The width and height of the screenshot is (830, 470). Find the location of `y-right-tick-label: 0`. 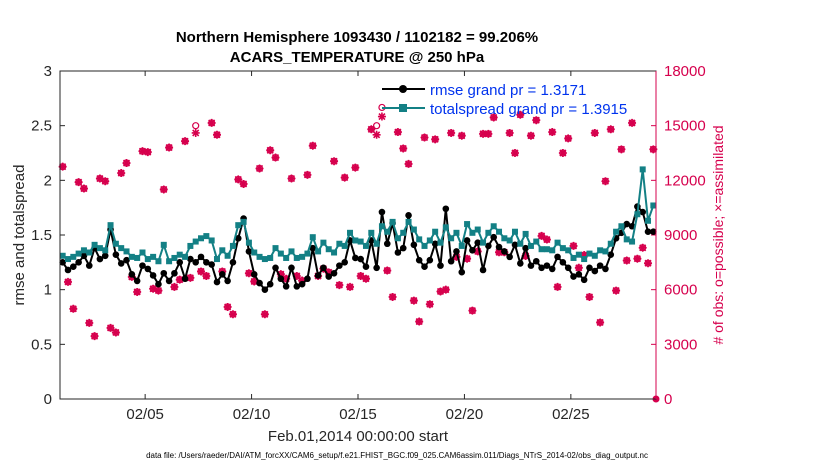

y-right-tick-label: 0 is located at coordinates (668, 399).